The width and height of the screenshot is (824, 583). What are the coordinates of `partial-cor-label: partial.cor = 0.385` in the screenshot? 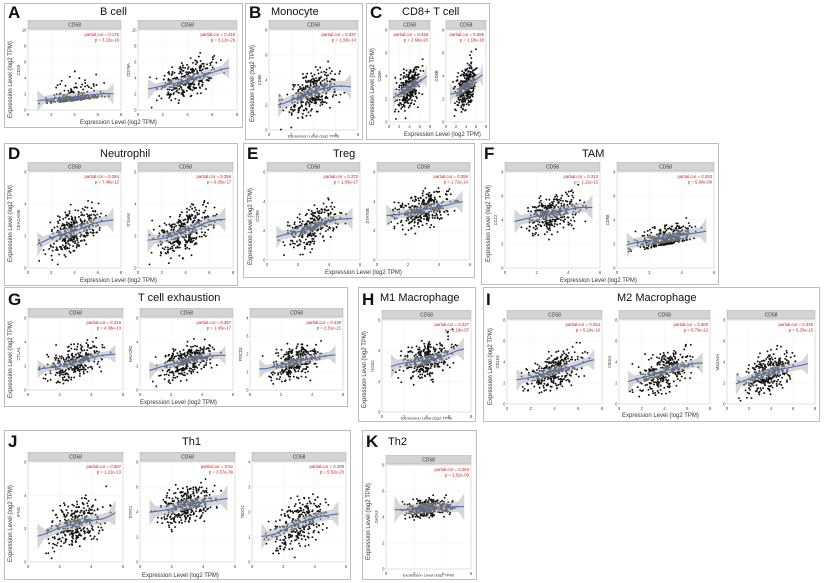 It's located at (466, 34).